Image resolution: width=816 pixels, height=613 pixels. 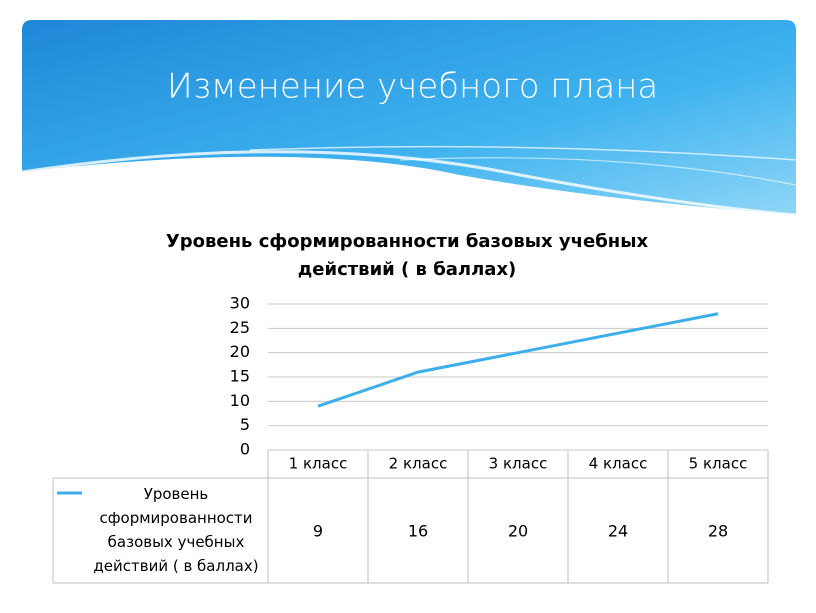 I want to click on y-tick-label: 30, so click(x=240, y=303).